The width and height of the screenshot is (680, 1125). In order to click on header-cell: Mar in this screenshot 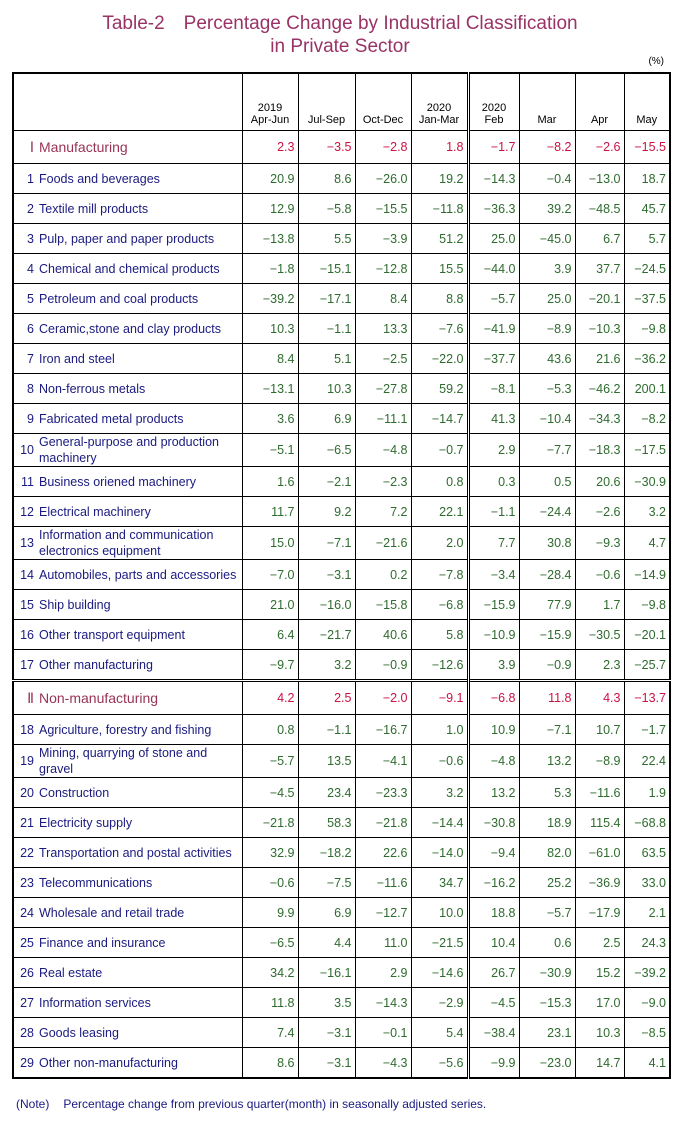, I will do `click(547, 101)`.